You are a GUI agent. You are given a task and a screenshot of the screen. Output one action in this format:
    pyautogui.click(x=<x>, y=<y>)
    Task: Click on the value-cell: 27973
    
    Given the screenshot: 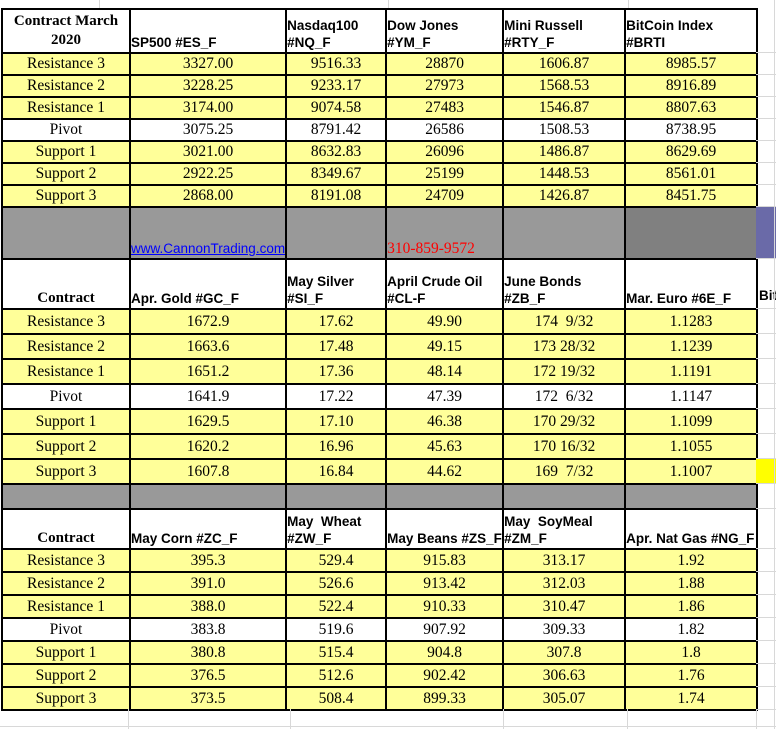 What is the action you would take?
    pyautogui.click(x=445, y=86)
    